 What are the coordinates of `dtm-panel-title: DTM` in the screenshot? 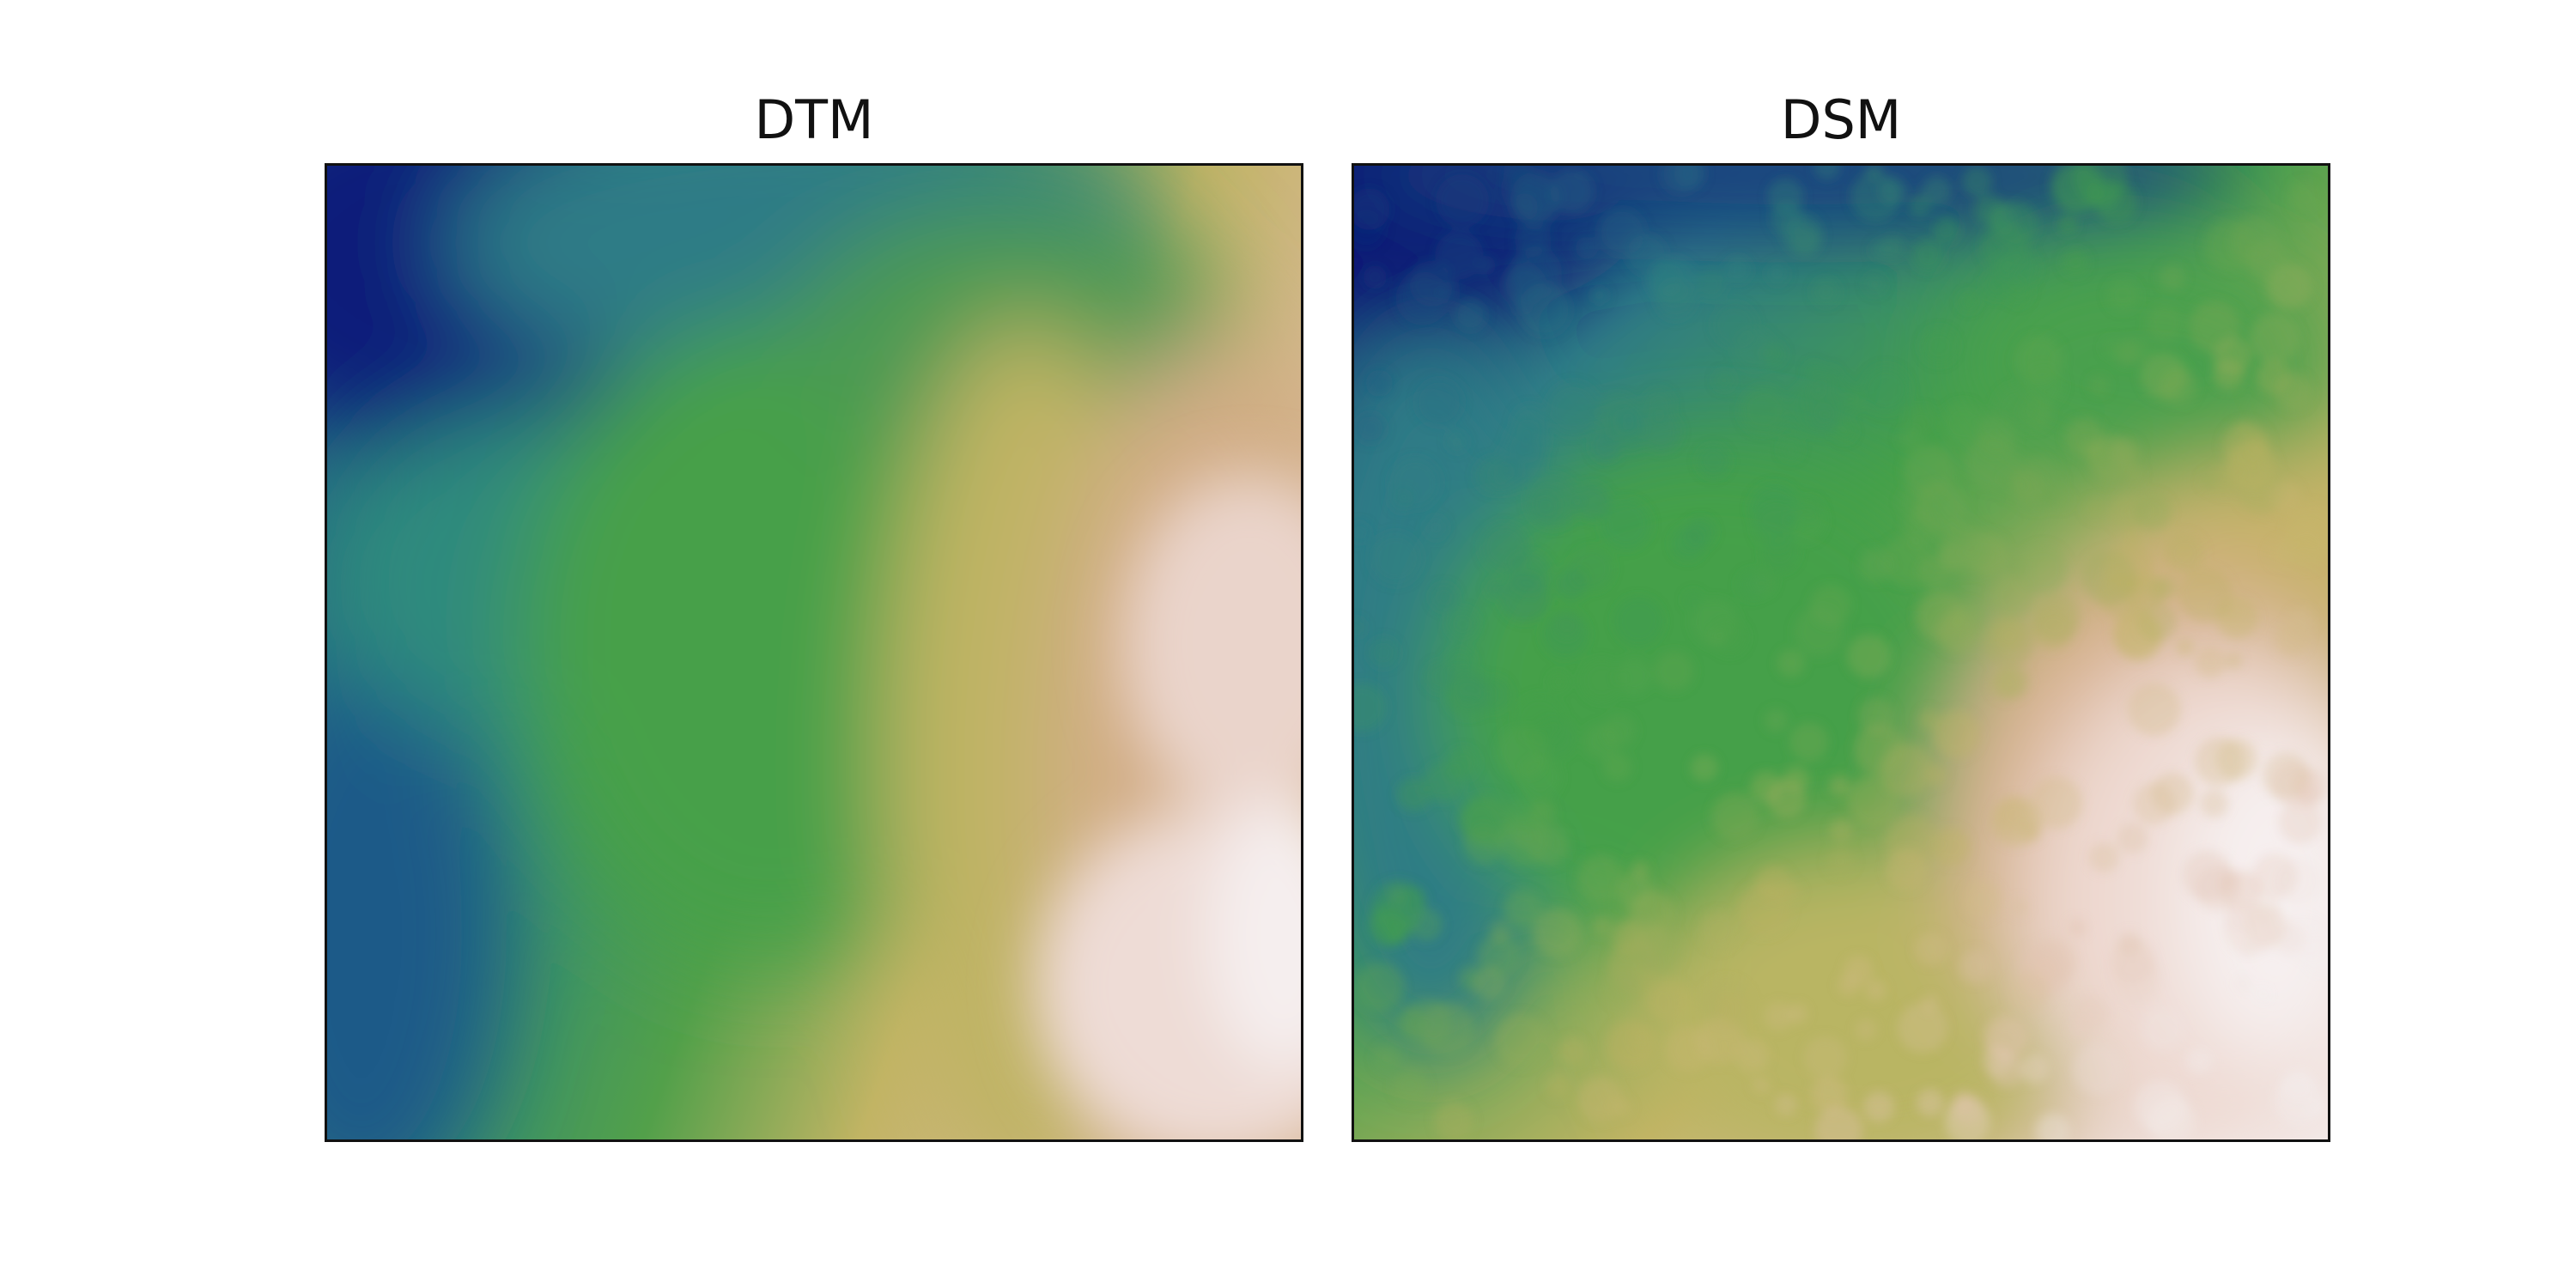 It's located at (814, 119).